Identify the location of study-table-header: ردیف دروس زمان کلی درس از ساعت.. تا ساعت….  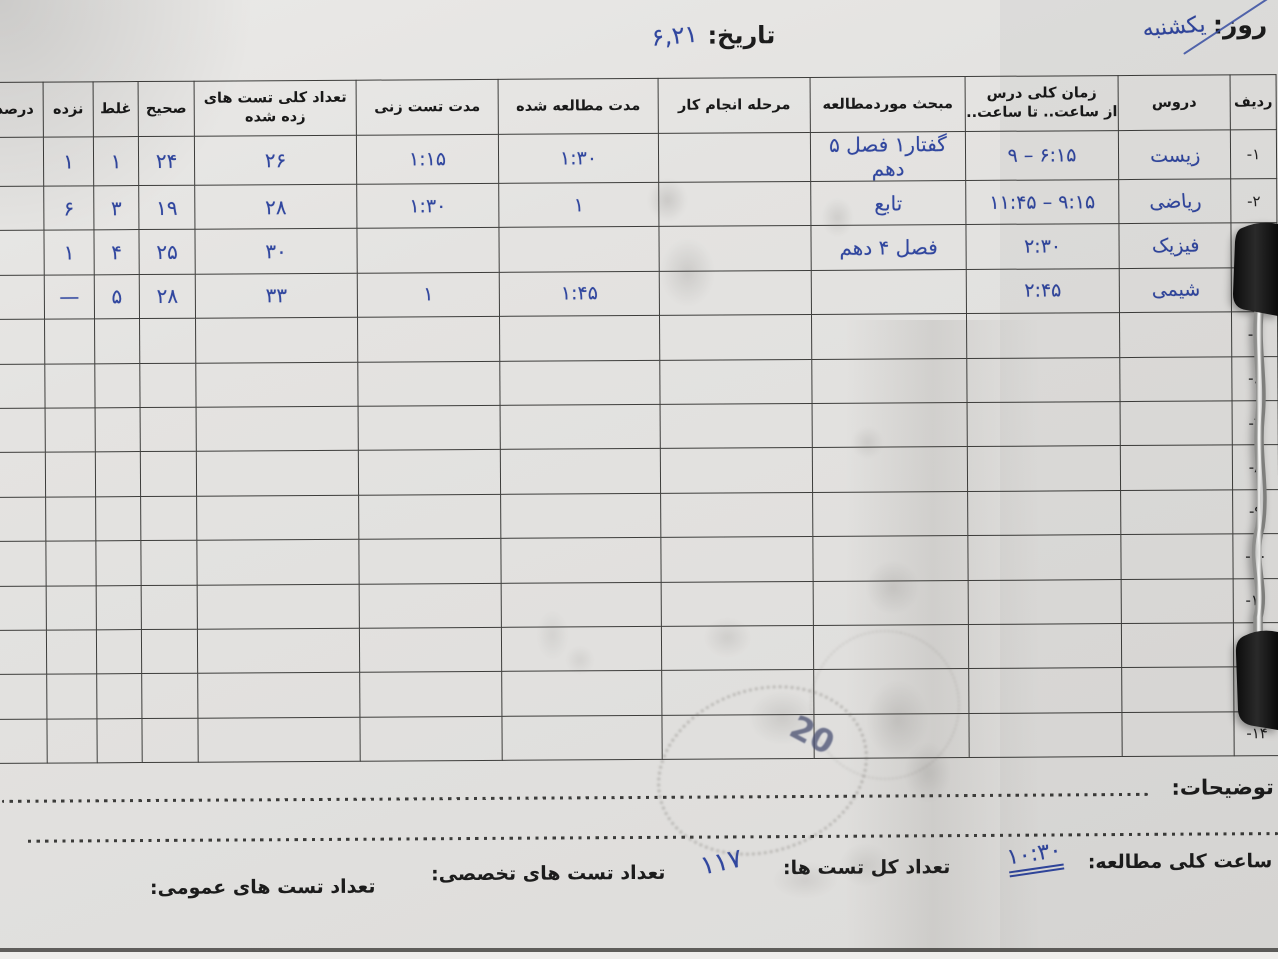
(638, 106).